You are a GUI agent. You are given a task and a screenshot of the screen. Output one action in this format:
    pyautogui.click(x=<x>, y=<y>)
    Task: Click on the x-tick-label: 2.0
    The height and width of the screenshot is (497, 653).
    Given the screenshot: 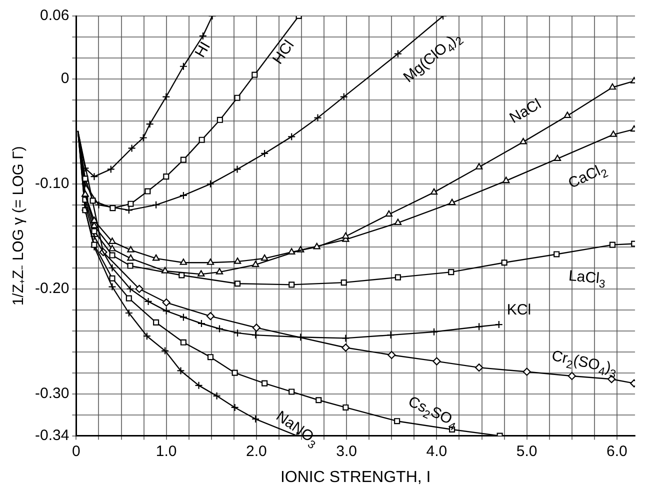 What is the action you would take?
    pyautogui.click(x=256, y=451)
    